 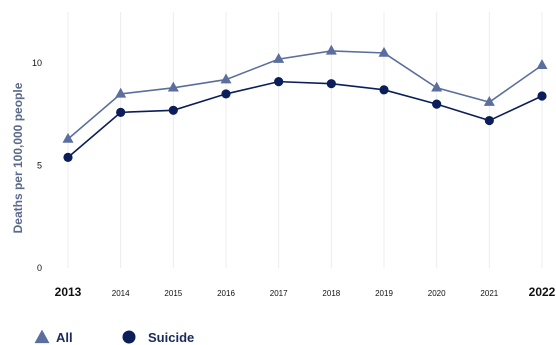 I want to click on x-tick-label: 2019, so click(x=384, y=293).